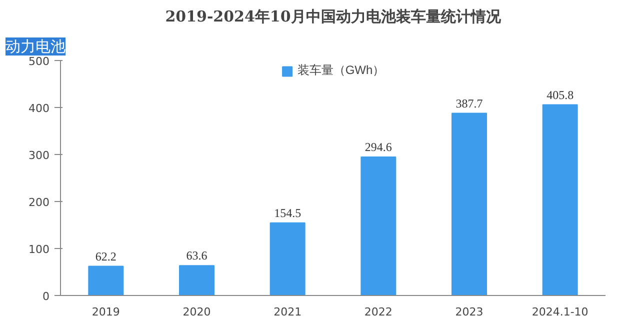 This screenshot has height=320, width=632. What do you see at coordinates (560, 95) in the screenshot?
I see `data-label: 405.8` at bounding box center [560, 95].